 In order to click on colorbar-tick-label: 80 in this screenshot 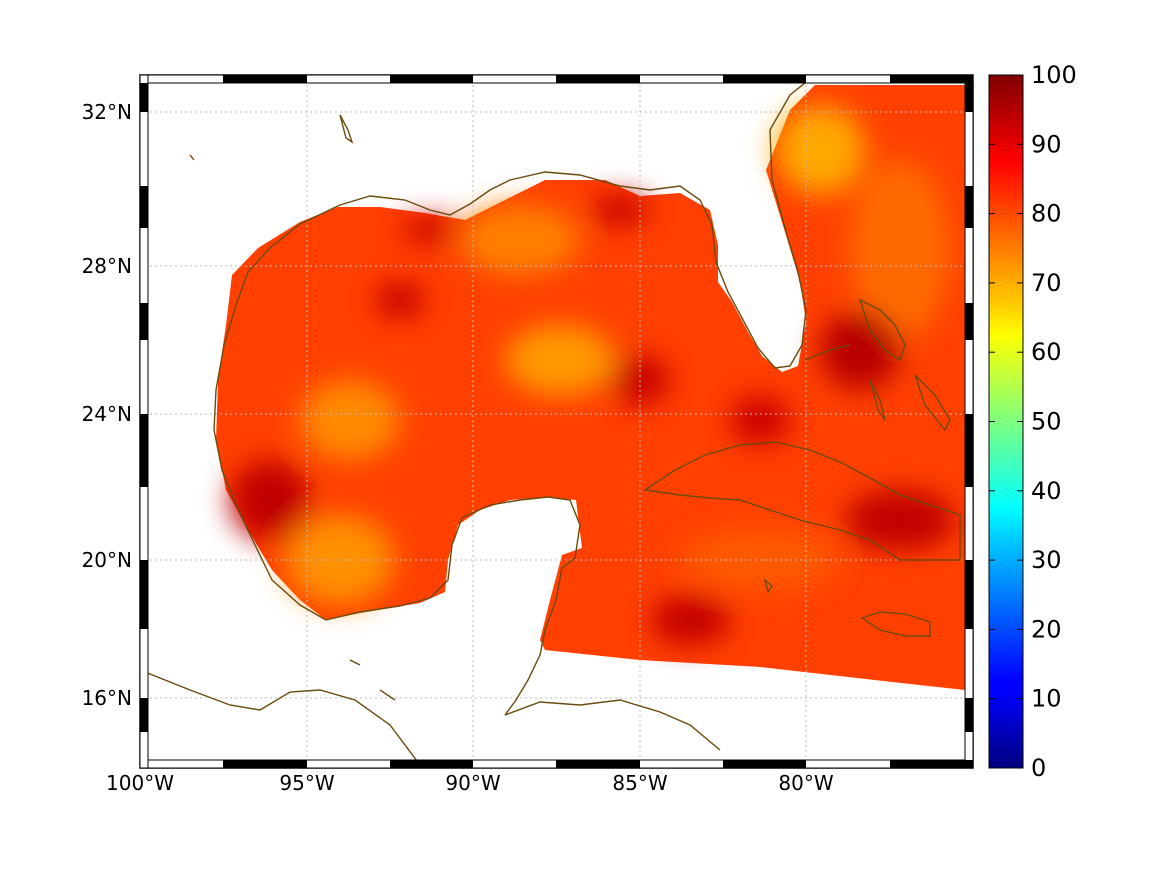, I will do `click(1046, 214)`.